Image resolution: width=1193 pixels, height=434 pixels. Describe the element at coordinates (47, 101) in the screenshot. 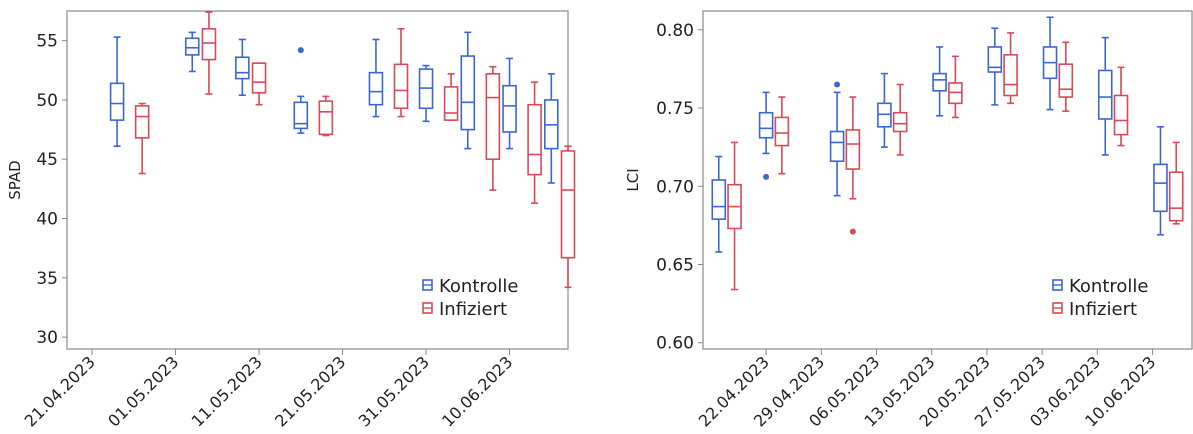

I see `y-tick-label: 50` at that location.